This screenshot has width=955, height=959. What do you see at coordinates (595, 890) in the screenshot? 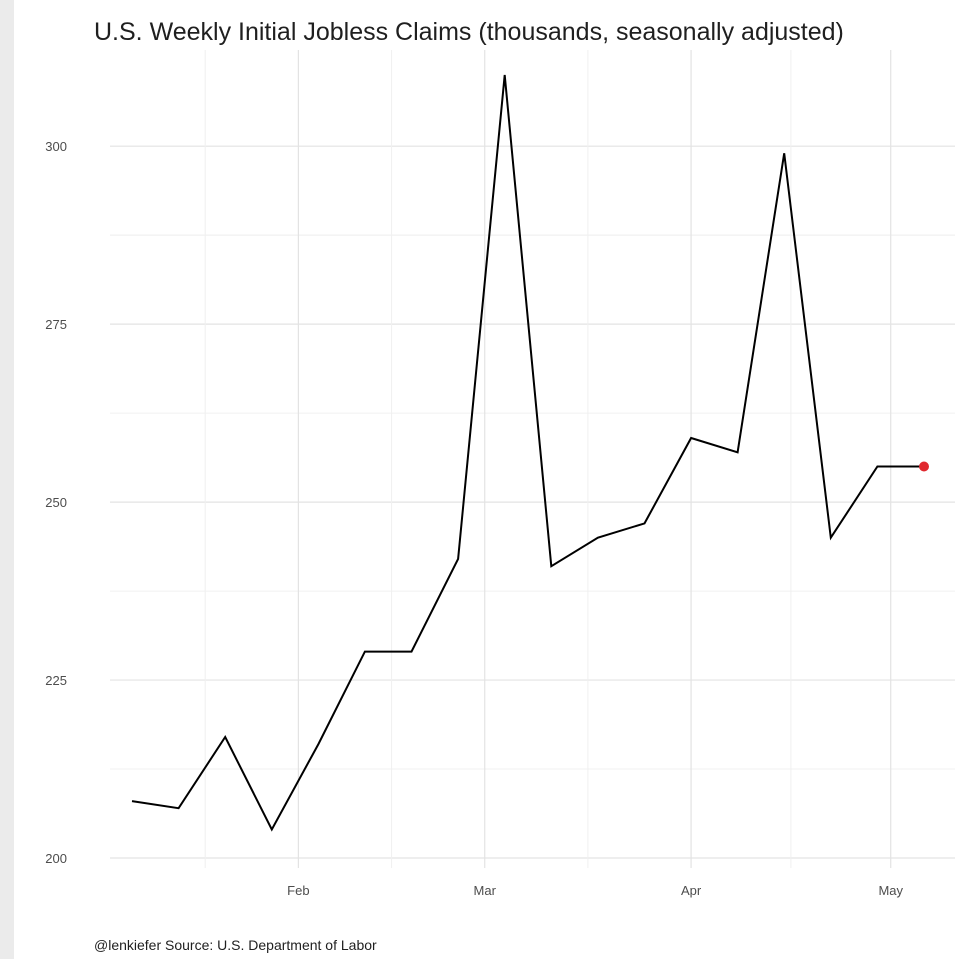
I see `x-axis-ticks: Feb Mar Apr May` at bounding box center [595, 890].